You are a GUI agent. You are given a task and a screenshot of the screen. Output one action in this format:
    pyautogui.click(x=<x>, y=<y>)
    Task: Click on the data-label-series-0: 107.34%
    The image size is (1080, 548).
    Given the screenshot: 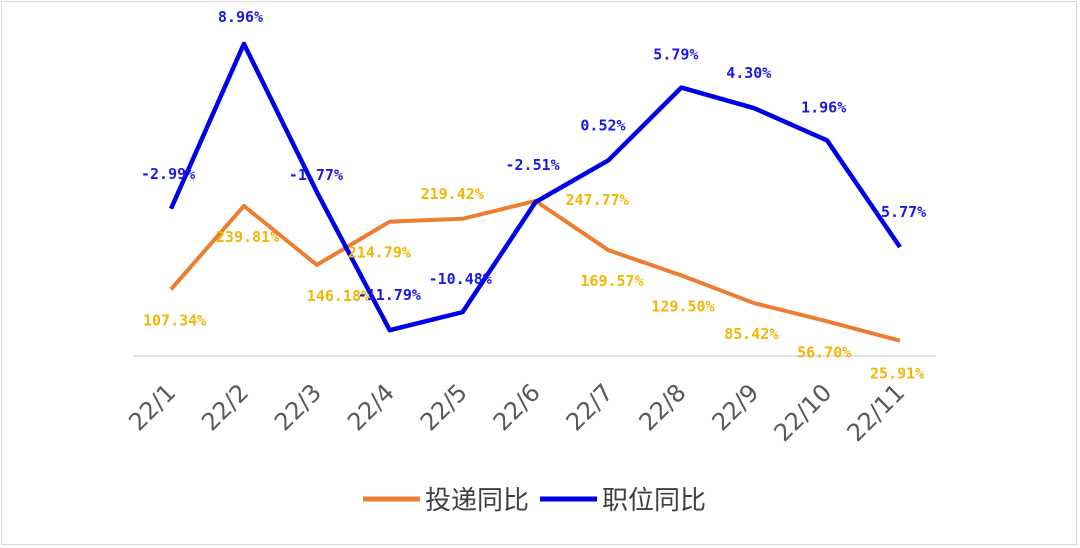 What is the action you would take?
    pyautogui.click(x=174, y=320)
    